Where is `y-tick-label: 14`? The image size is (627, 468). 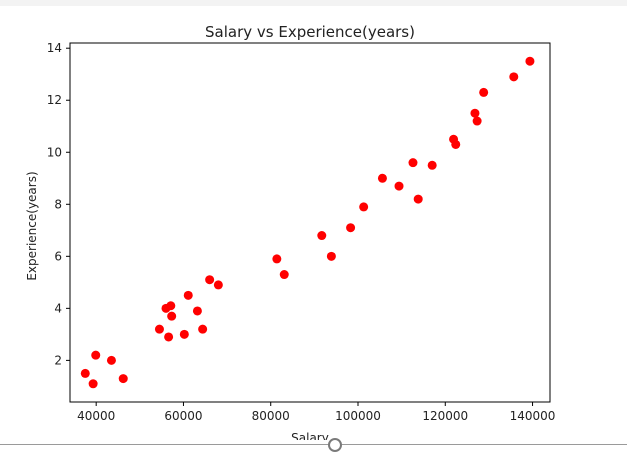
y-tick-label: 14 is located at coordinates (54, 48).